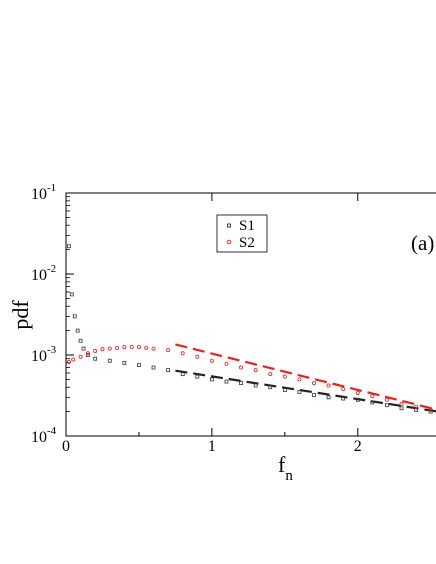 This screenshot has width=436, height=564. What do you see at coordinates (229, 225) in the screenshot?
I see `legend-marker-s1` at bounding box center [229, 225].